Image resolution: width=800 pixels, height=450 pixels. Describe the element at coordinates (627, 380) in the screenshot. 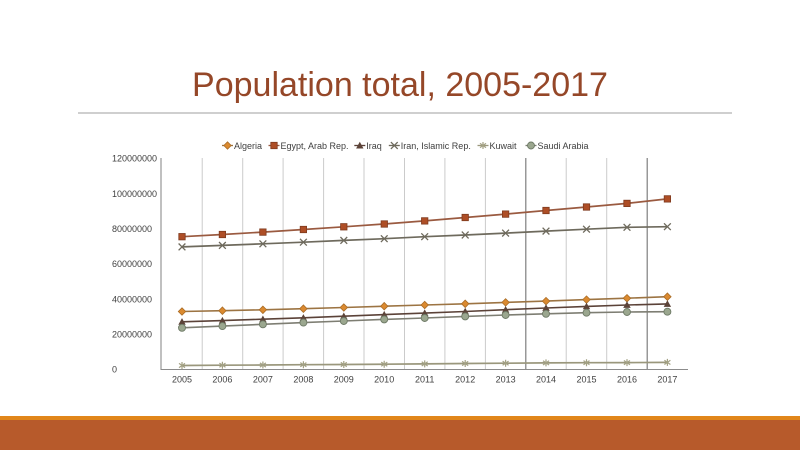

I see `svg-text: 2016` at that location.